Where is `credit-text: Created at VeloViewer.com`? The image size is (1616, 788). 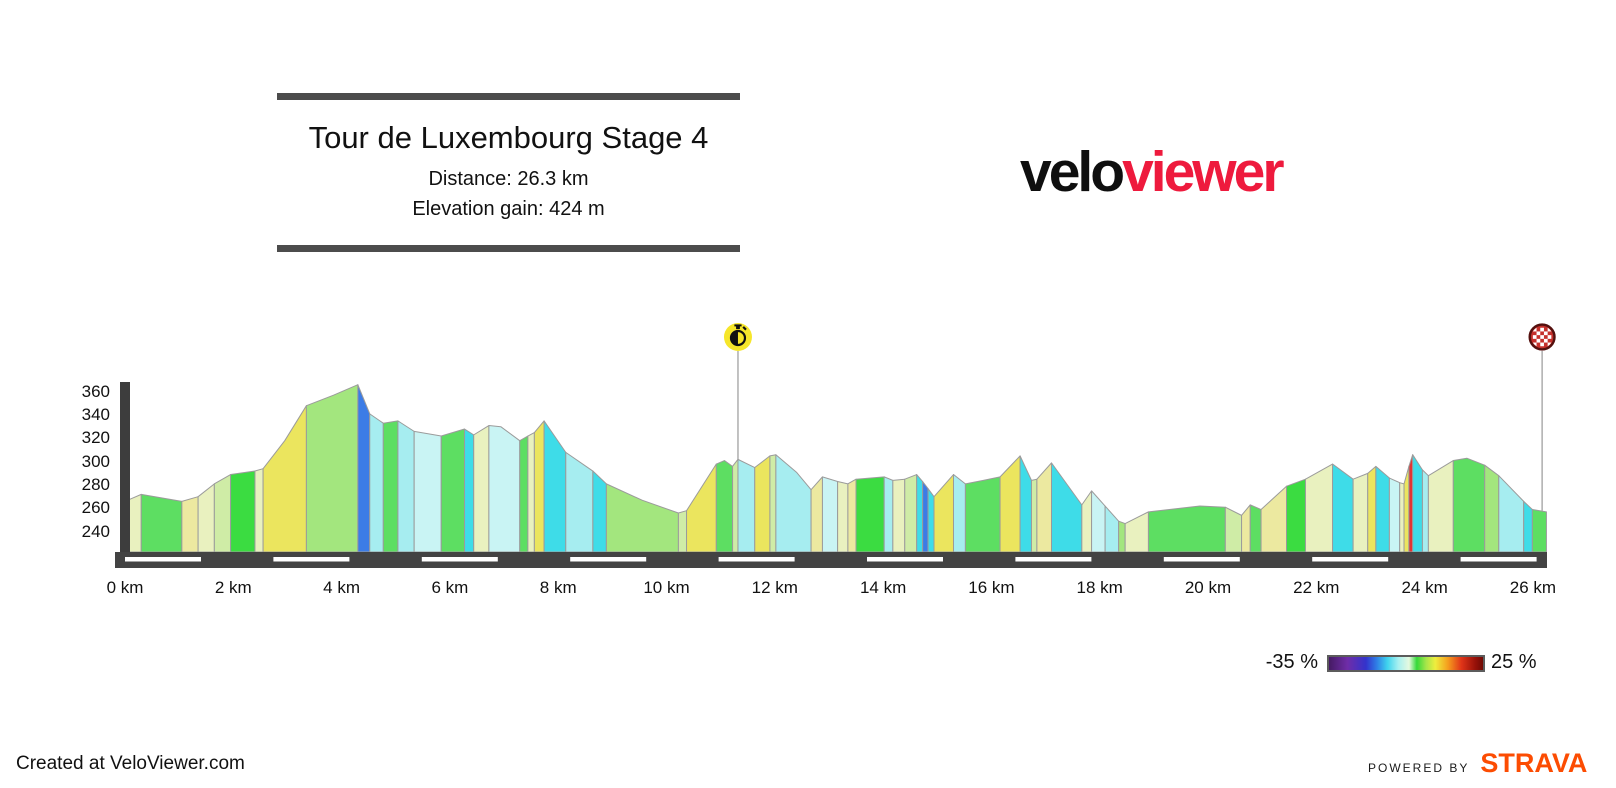
credit-text: Created at VeloViewer.com is located at coordinates (130, 763).